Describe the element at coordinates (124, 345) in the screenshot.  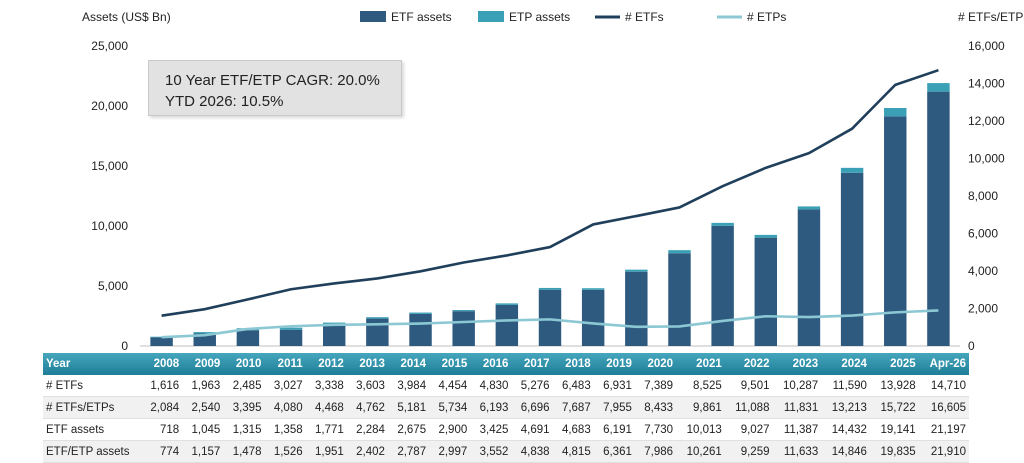
I see `y-left-tick-label: 0` at that location.